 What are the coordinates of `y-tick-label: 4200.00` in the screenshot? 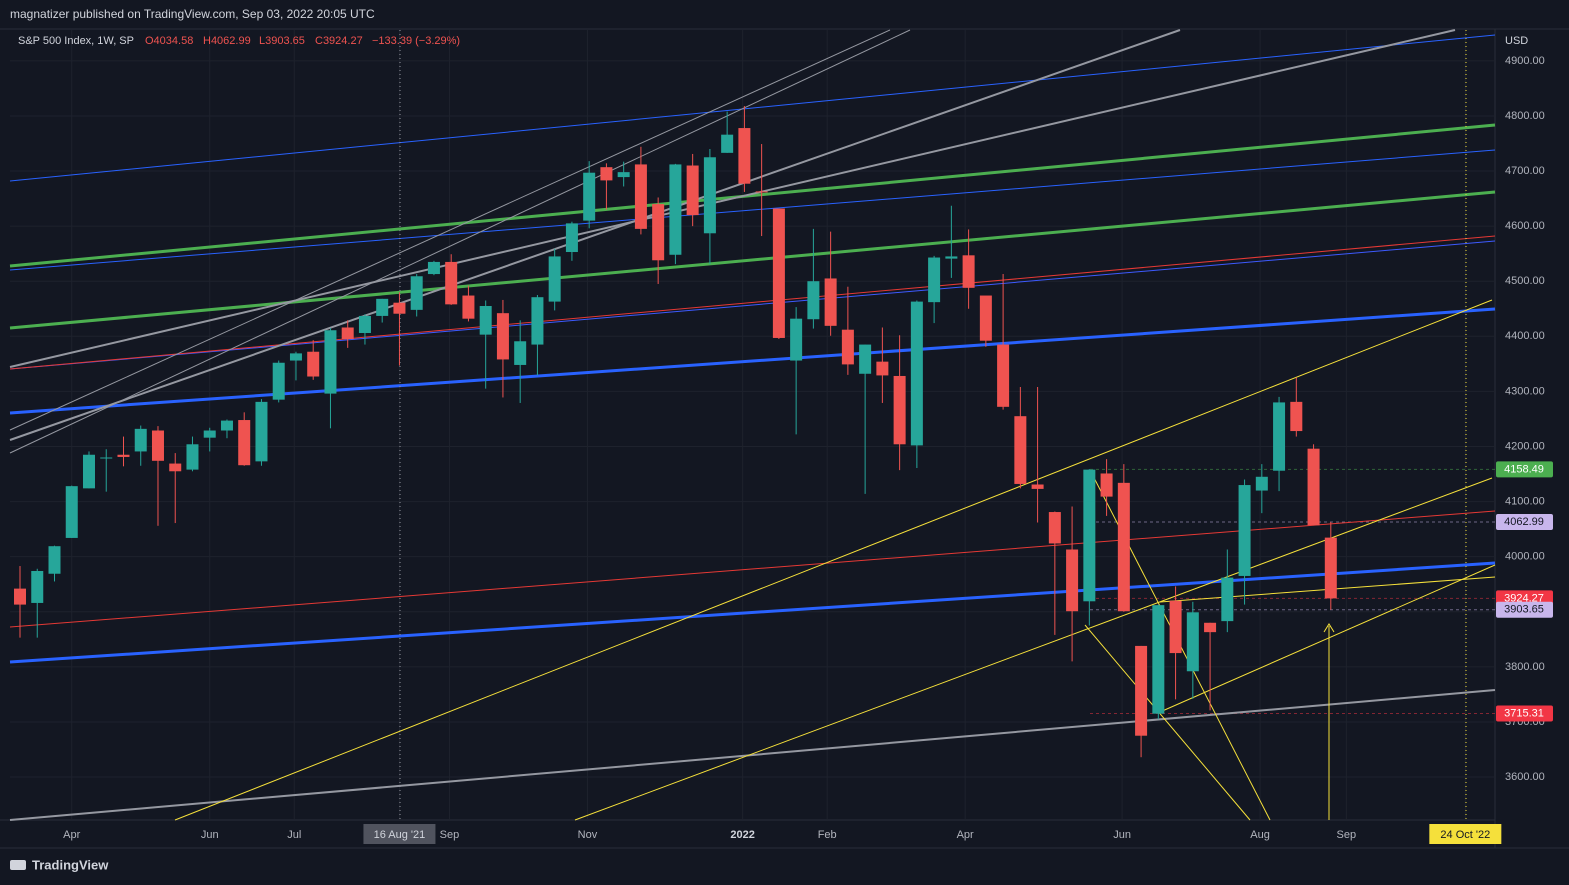 It's located at (1525, 446).